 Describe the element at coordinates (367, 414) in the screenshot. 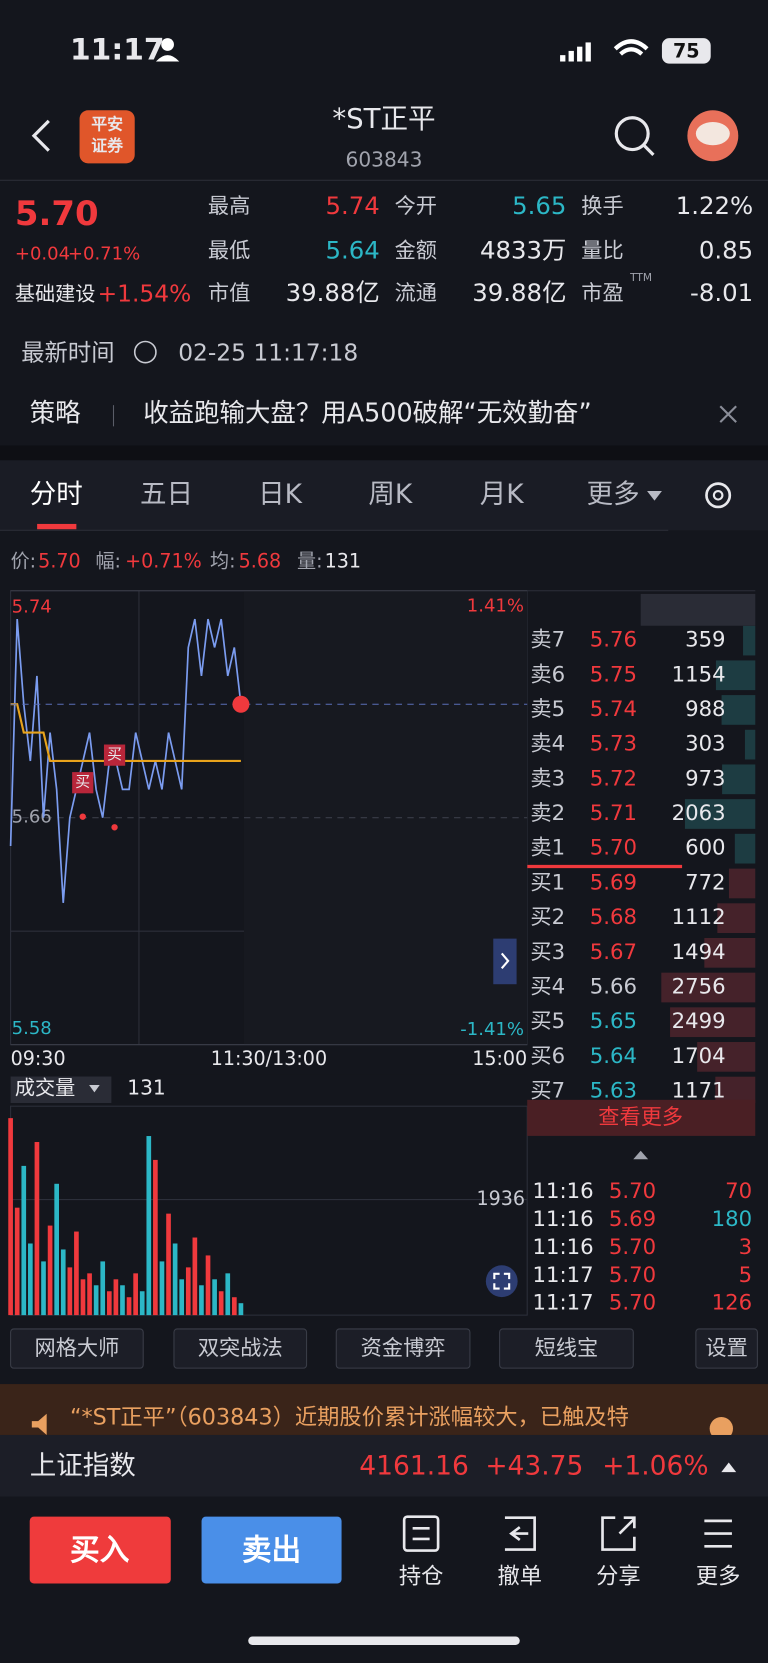

I see `news-text: 收益跑输大盘？用A500破解“无效勤奋”` at that location.